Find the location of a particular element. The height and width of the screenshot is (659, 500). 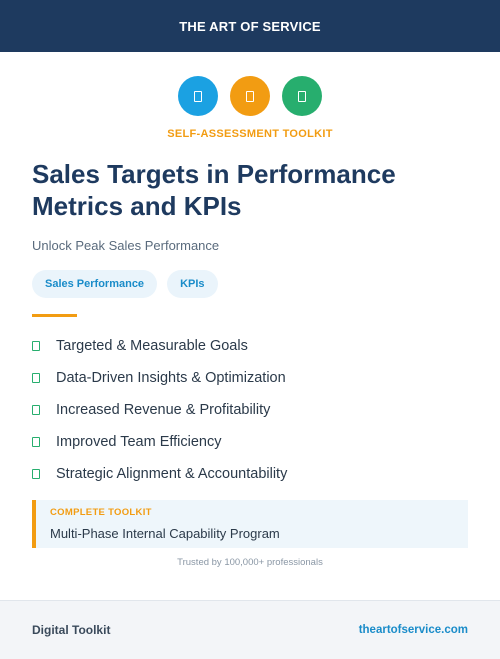

feature-label: Data-Driven Insights & Optimization is located at coordinates (171, 378).